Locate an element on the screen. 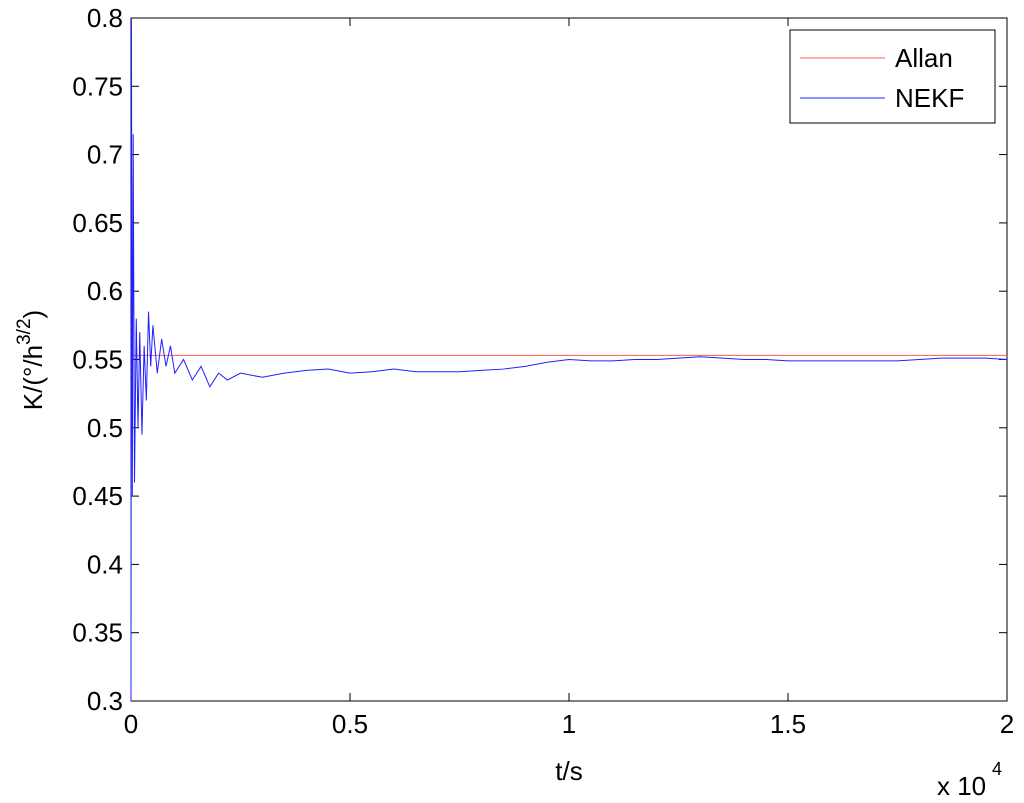 The width and height of the screenshot is (1024, 803). y-tick-label: 0.65 is located at coordinates (97, 223).